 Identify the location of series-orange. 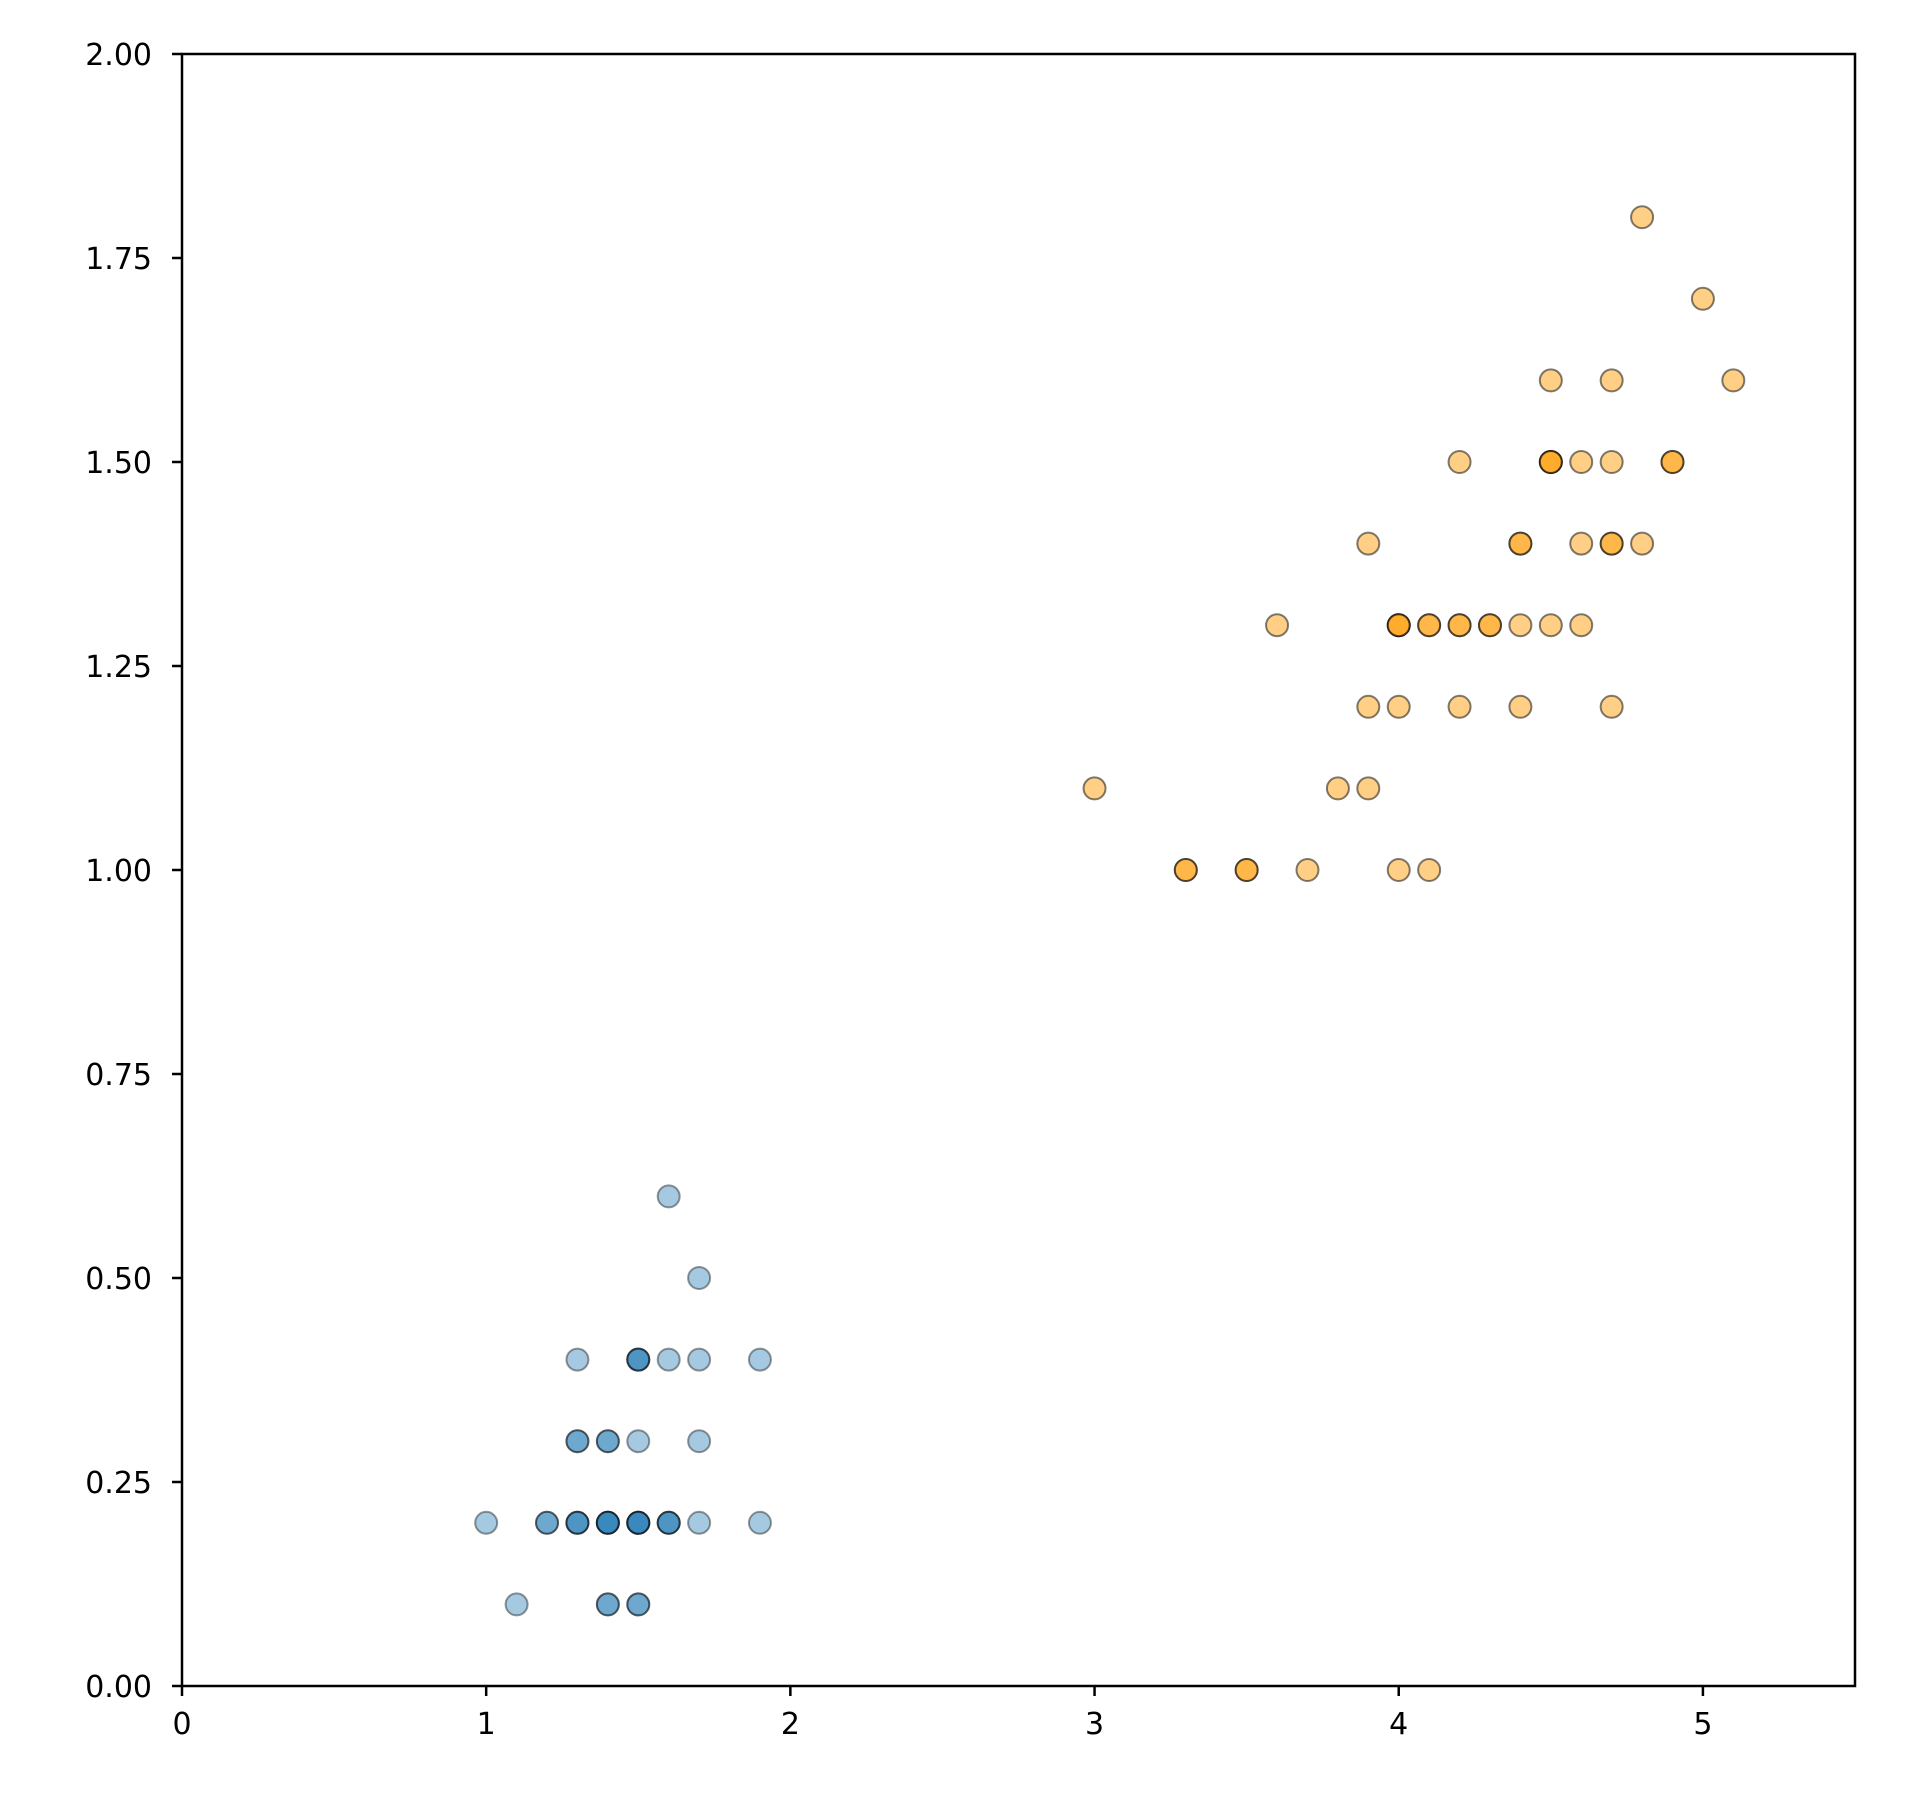
(1414, 543).